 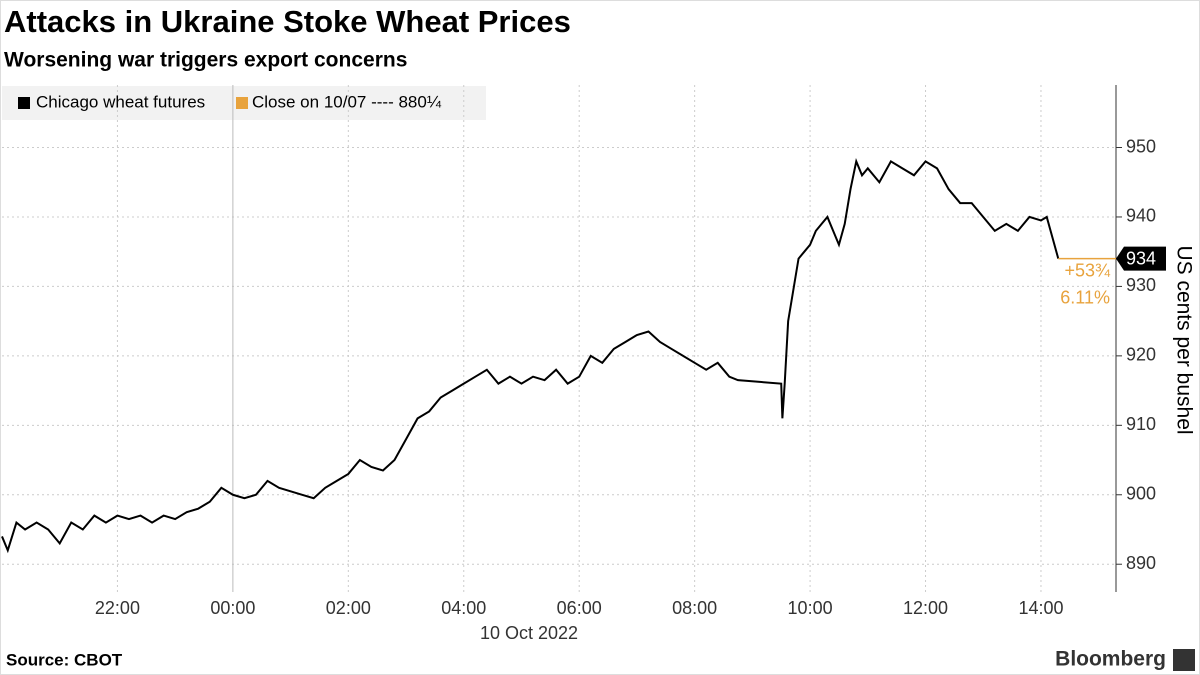 I want to click on last-label: 934, so click(x=1141, y=258).